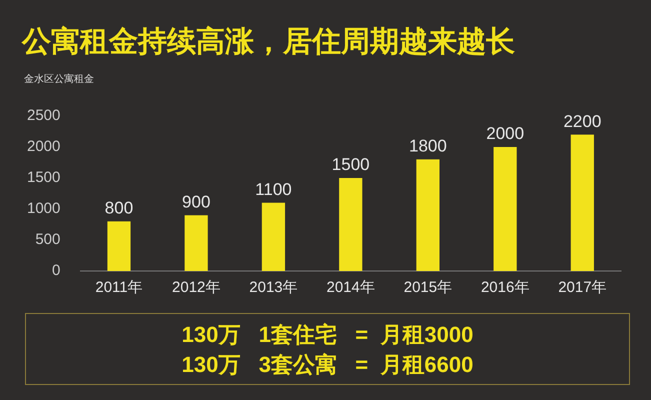 This screenshot has height=400, width=651. I want to click on x-tick-label: 2013年, so click(273, 287).